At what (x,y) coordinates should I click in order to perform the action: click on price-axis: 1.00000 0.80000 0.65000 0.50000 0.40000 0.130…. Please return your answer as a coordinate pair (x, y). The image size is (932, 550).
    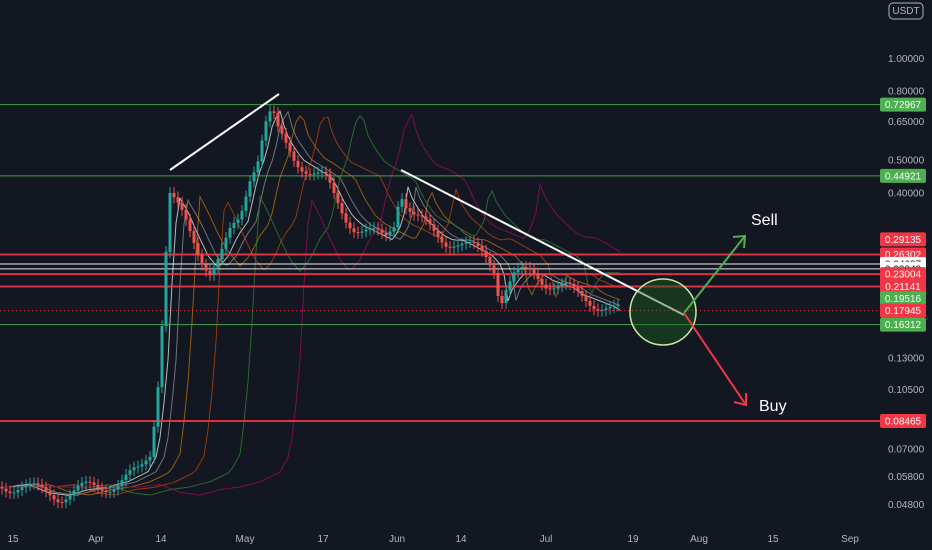
    Looking at the image, I should click on (906, 282).